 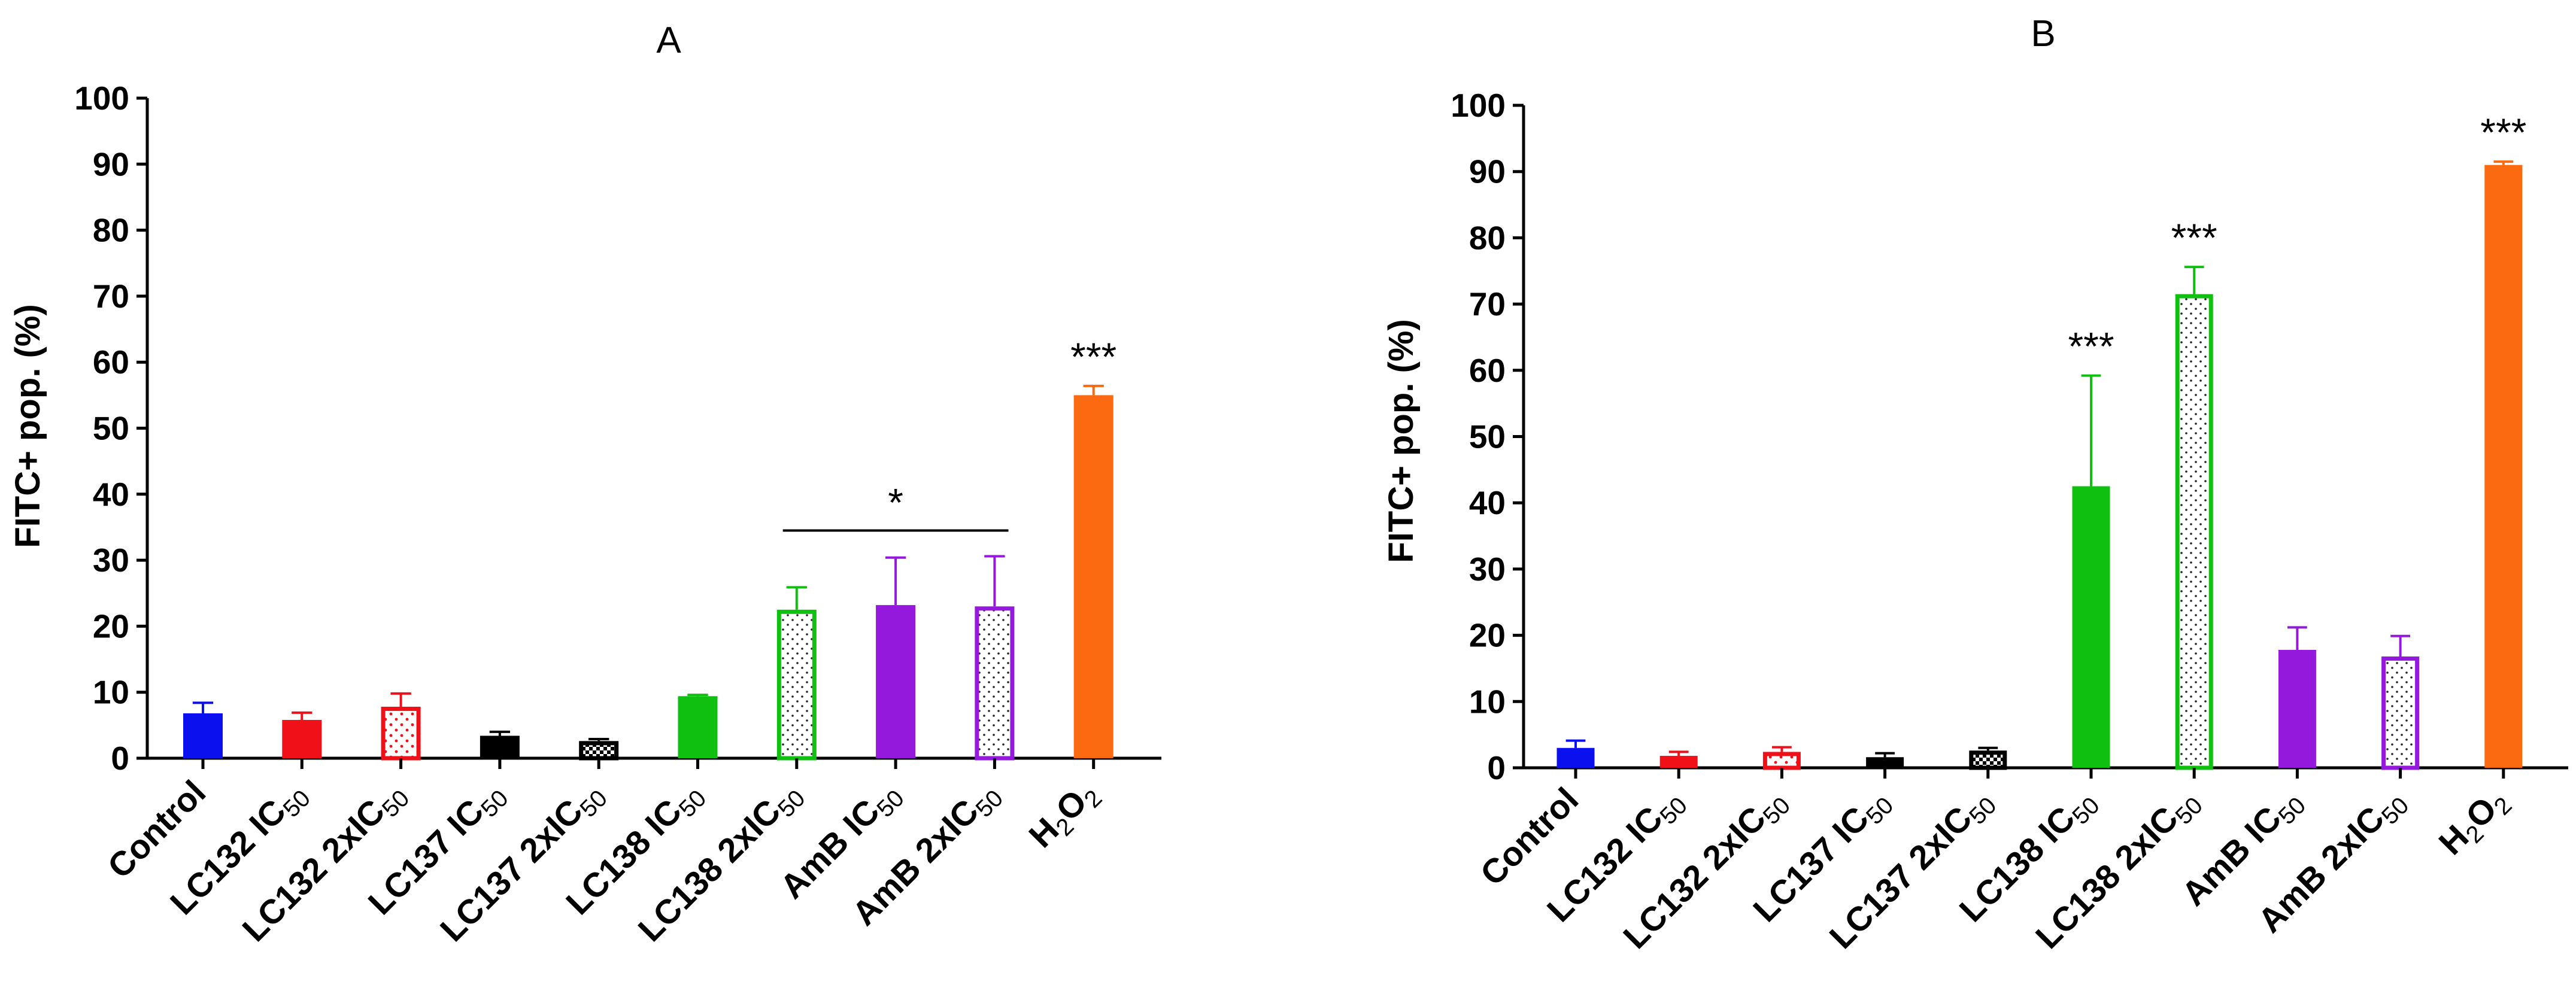 What do you see at coordinates (668, 40) in the screenshot?
I see `chart-title: A` at bounding box center [668, 40].